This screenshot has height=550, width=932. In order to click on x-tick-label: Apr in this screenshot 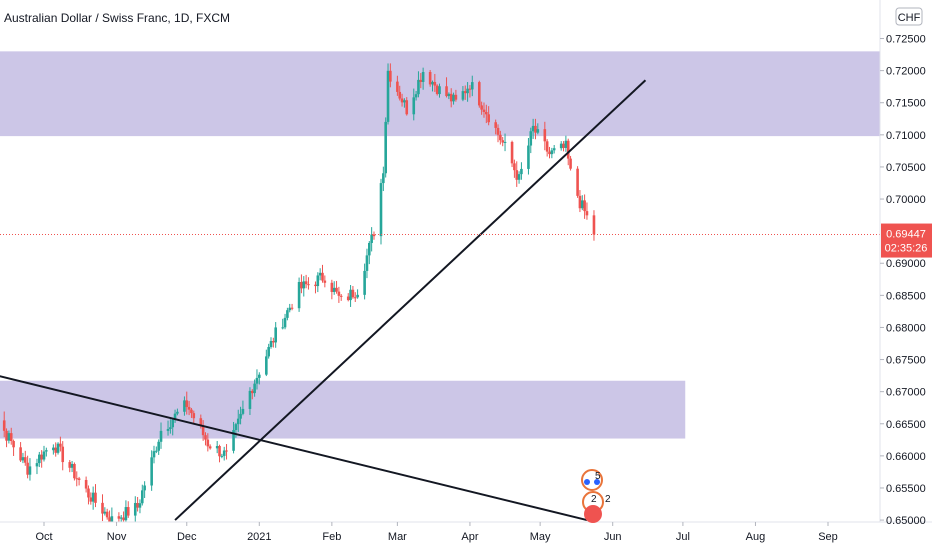, I will do `click(469, 537)`.